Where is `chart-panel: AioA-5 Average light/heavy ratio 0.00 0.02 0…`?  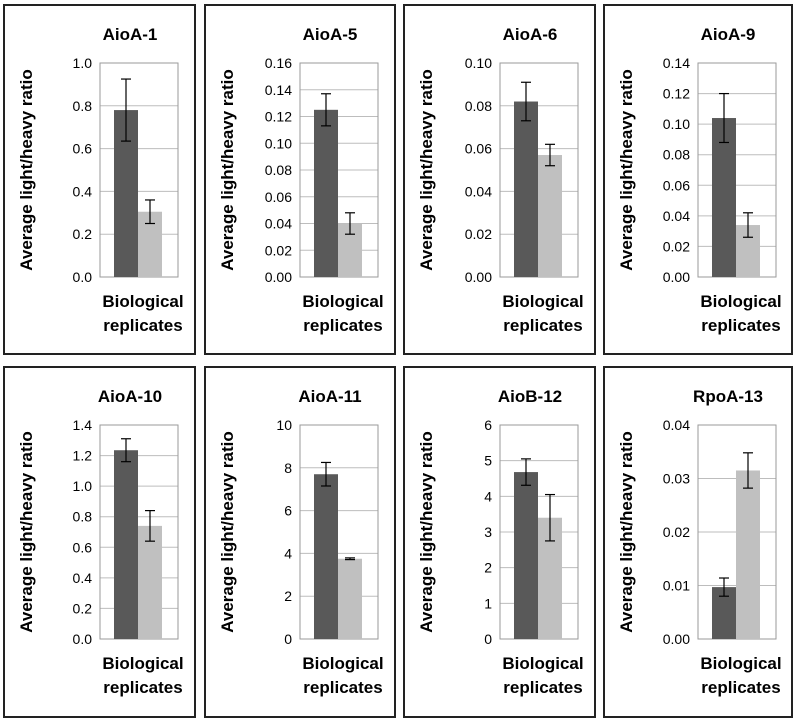 chart-panel: AioA-5 Average light/heavy ratio 0.00 0.02 0… is located at coordinates (300, 179).